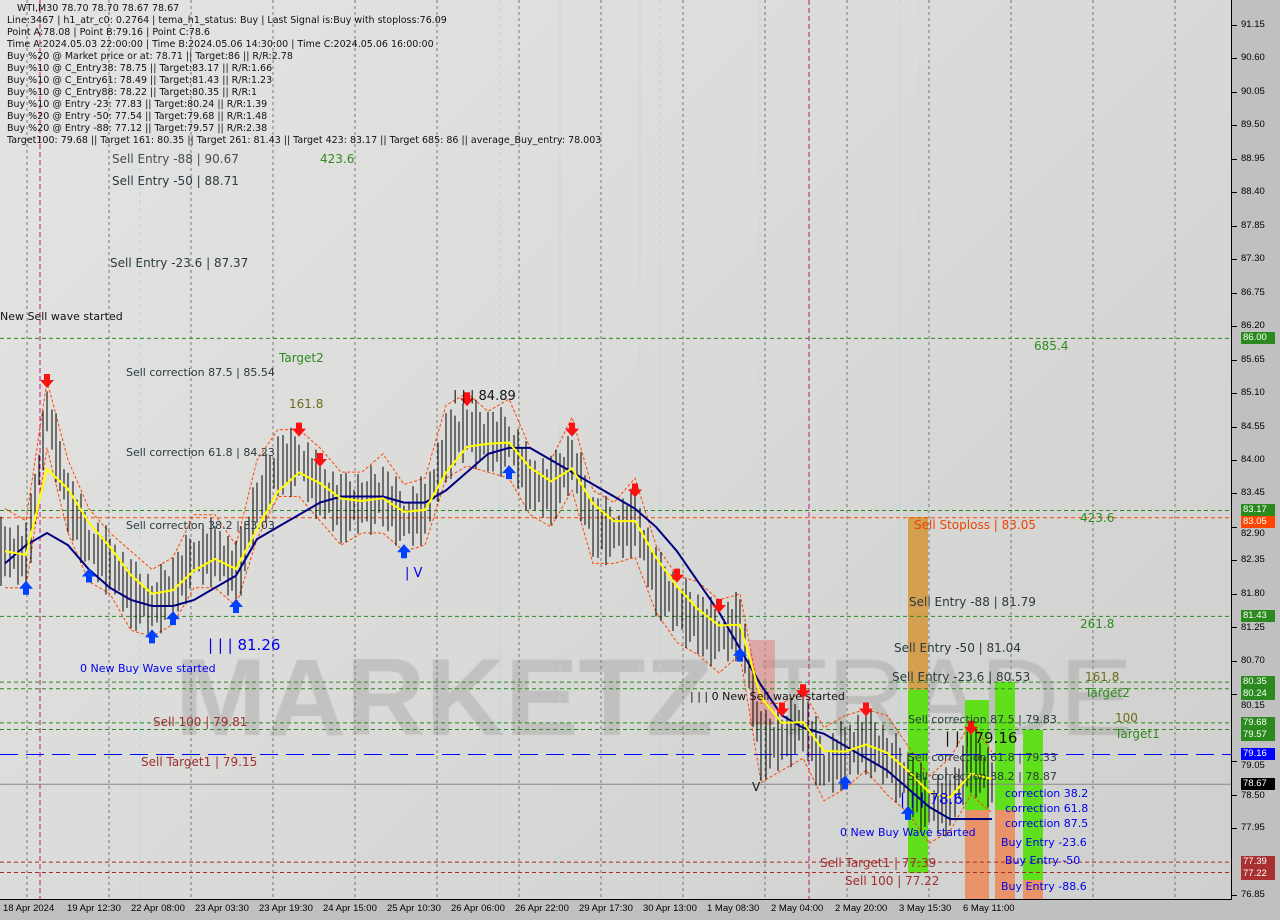  I want to click on price-tick-label: 84.00, so click(1253, 459).